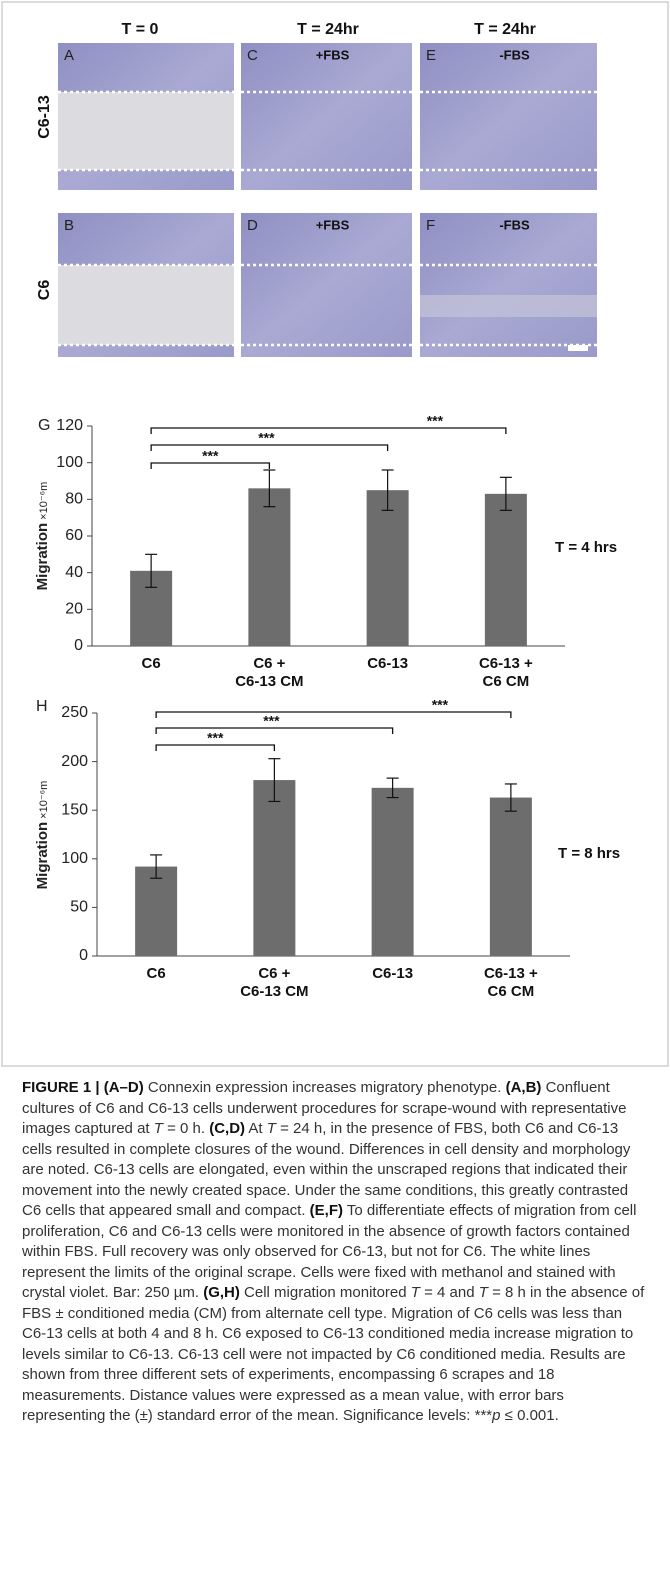 This screenshot has height=1583, width=670. What do you see at coordinates (449, 1292) in the screenshot?
I see `caption-run: = 4 and` at bounding box center [449, 1292].